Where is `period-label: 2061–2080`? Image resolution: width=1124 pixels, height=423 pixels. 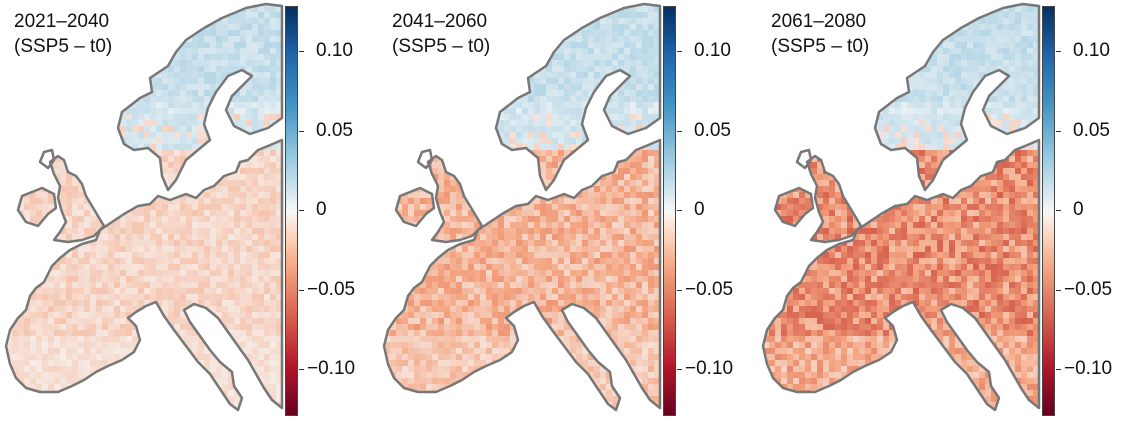
period-label: 2061–2080 is located at coordinates (819, 21).